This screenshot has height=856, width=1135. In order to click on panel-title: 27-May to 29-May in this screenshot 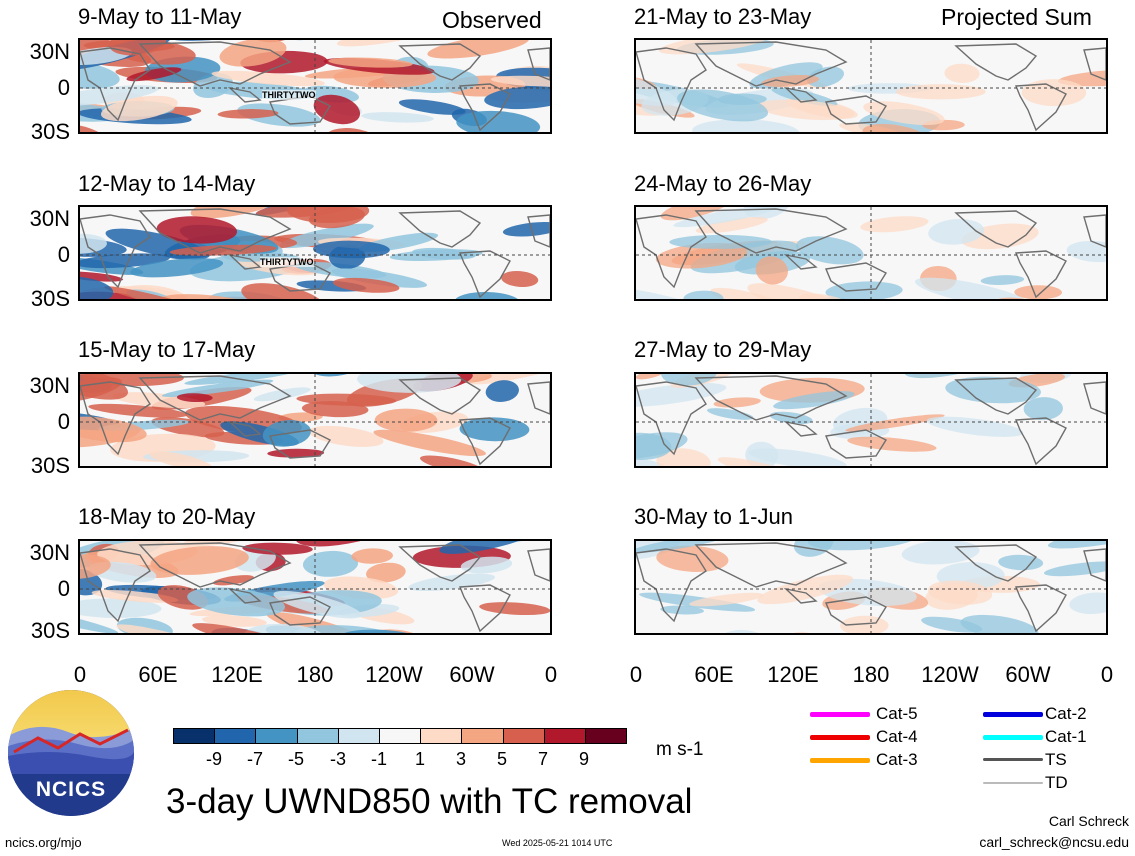, I will do `click(723, 349)`.